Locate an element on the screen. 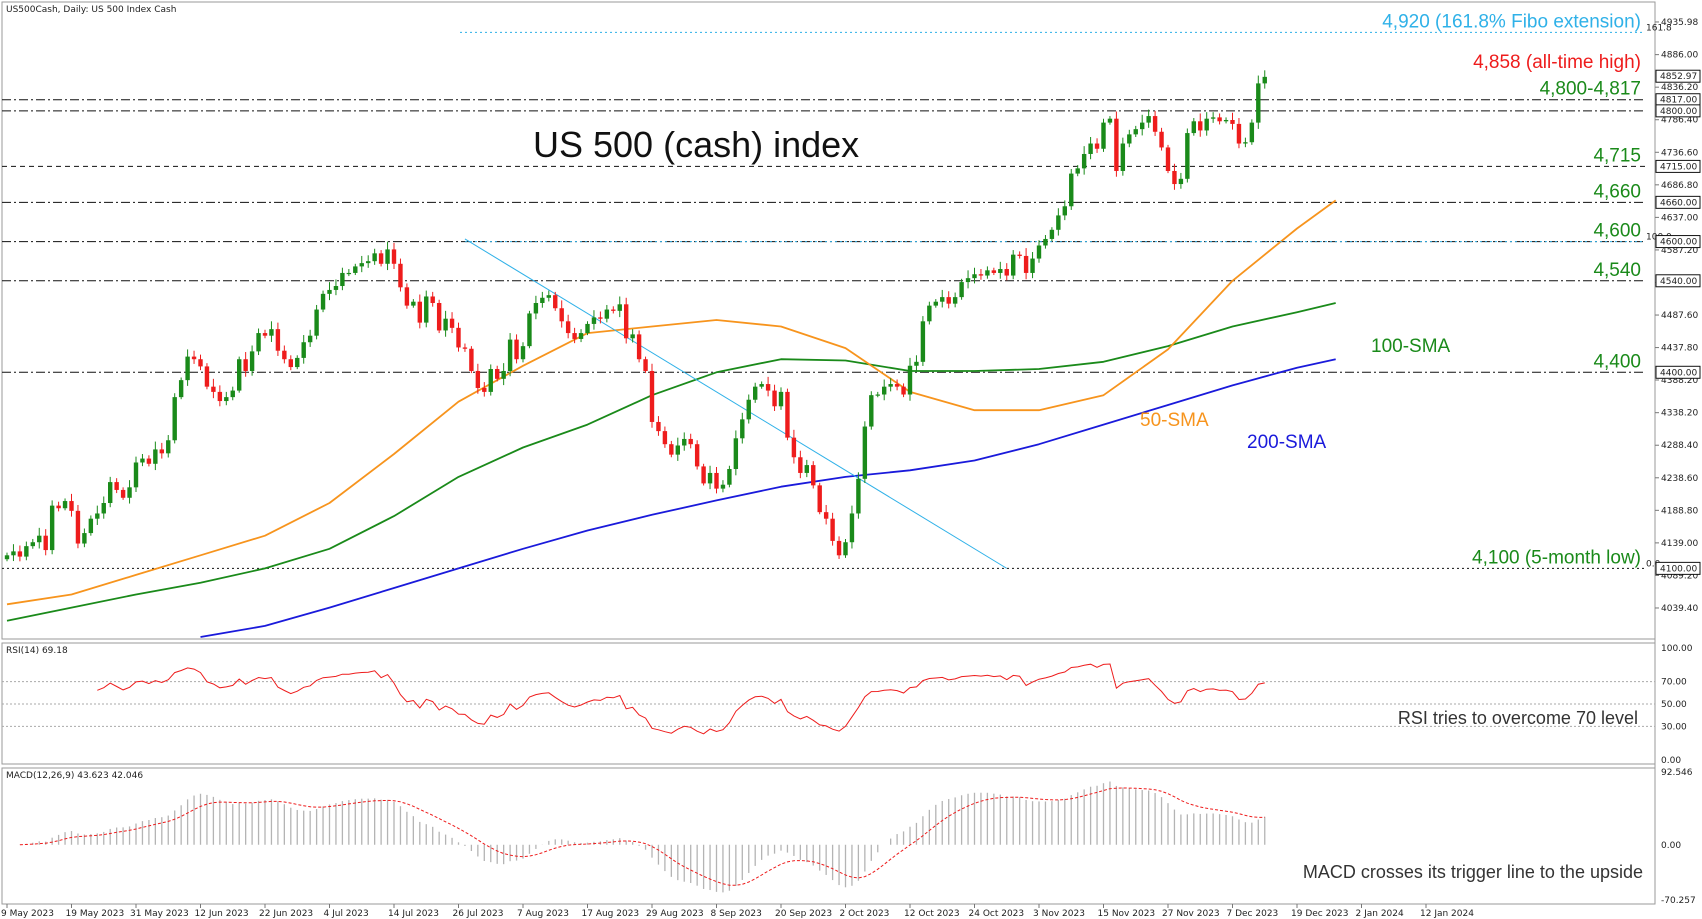 Image resolution: width=1702 pixels, height=919 pixels. ma-label: 50-SMA is located at coordinates (1174, 420).